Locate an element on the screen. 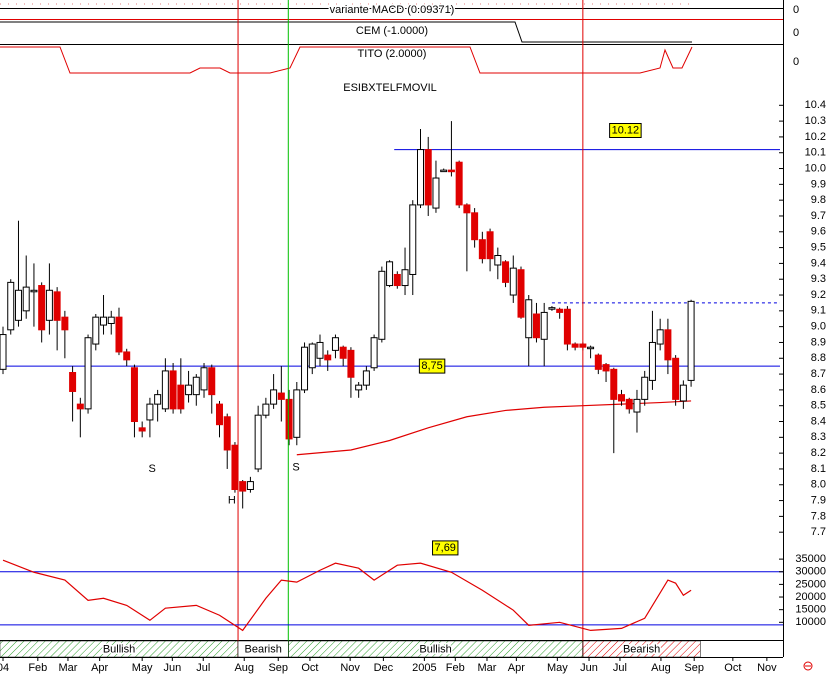 The image size is (831, 675). y-tick-label: 7.8 is located at coordinates (818, 516).